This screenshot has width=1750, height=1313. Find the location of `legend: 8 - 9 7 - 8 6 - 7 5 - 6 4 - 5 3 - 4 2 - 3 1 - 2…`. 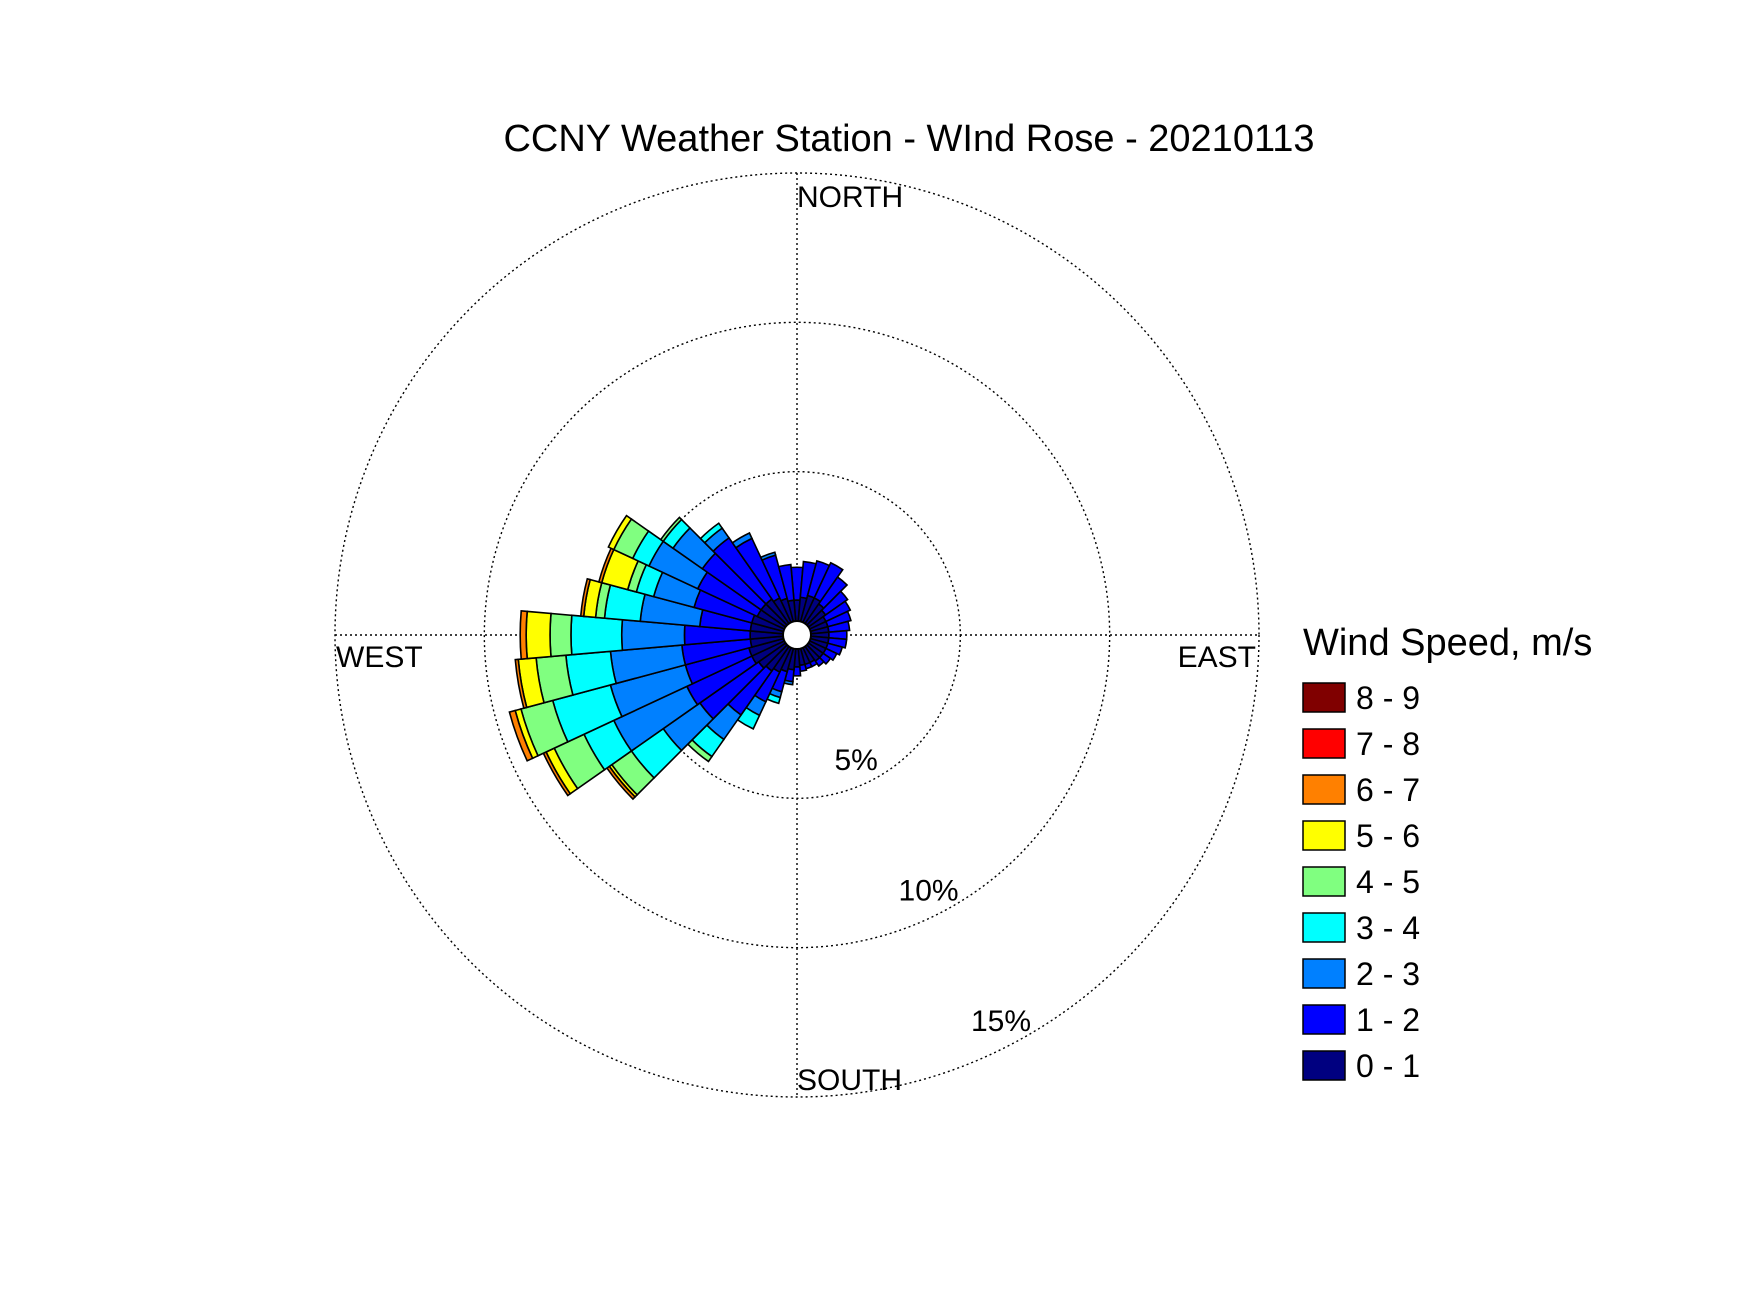

legend: 8 - 9 7 - 8 6 - 7 5 - 6 4 - 5 3 - 4 2 - 3 1 - 2… is located at coordinates (1361, 882).